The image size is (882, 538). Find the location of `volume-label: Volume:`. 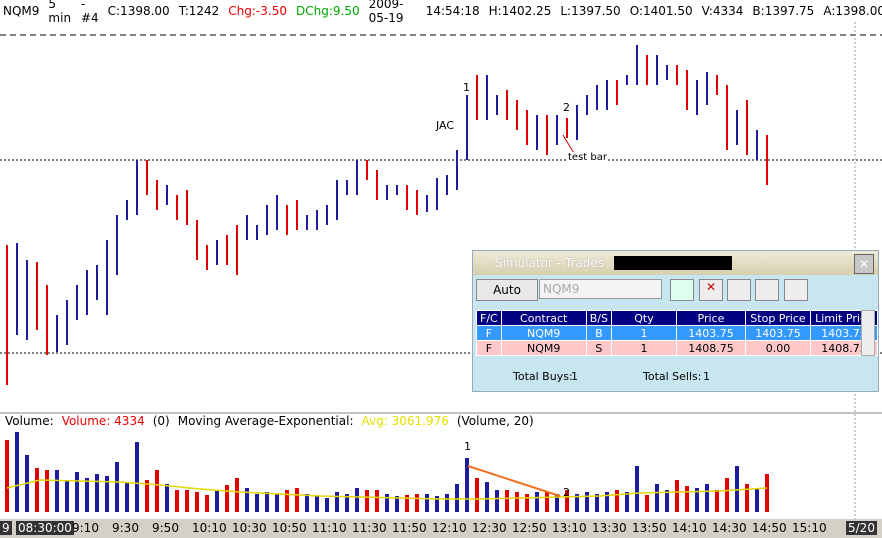

volume-label: Volume: is located at coordinates (29, 421).